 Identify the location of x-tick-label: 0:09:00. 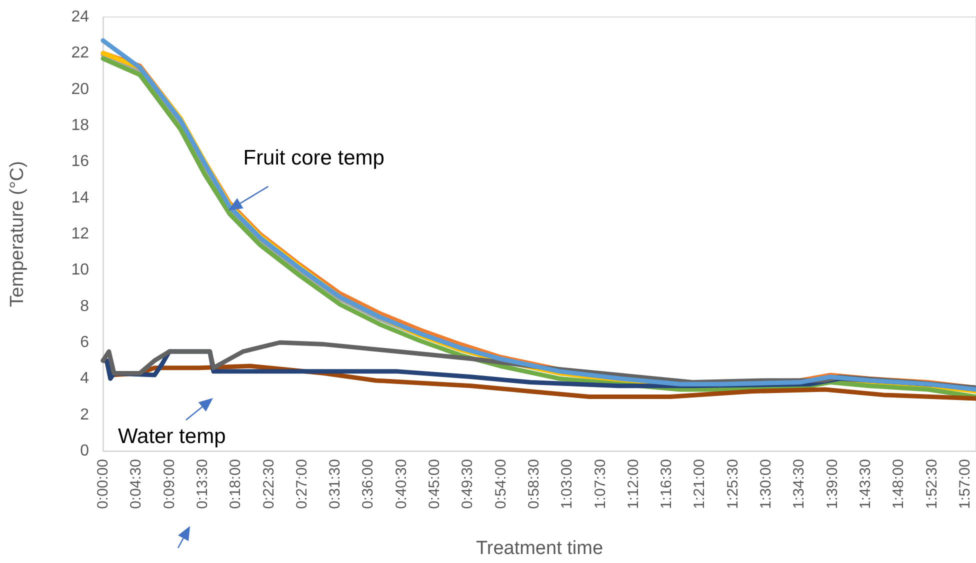
(169, 484).